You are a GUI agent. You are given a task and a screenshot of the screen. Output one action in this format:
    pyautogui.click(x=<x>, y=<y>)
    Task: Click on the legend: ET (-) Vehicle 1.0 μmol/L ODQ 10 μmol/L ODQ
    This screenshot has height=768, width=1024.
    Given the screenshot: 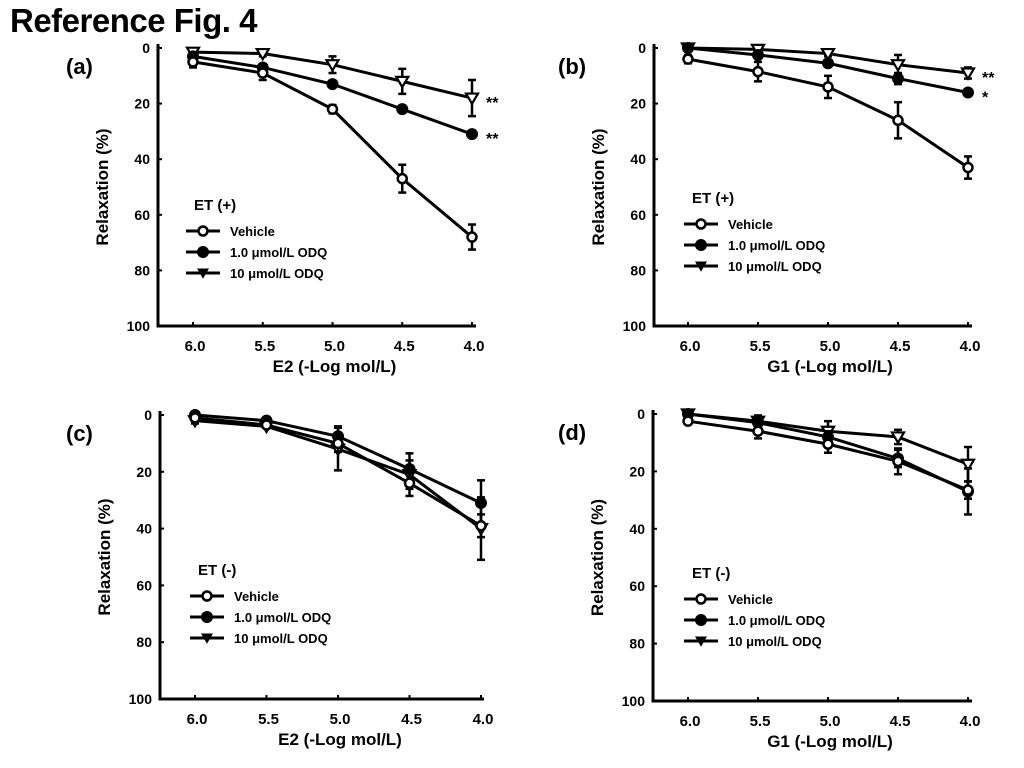 What is the action you would take?
    pyautogui.click(x=754, y=607)
    